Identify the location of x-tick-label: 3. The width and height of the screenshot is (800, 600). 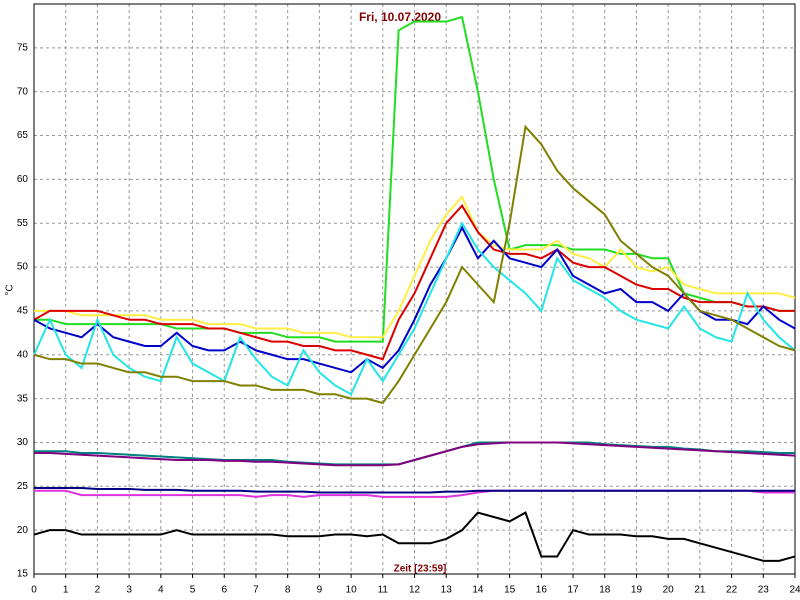
(129, 590).